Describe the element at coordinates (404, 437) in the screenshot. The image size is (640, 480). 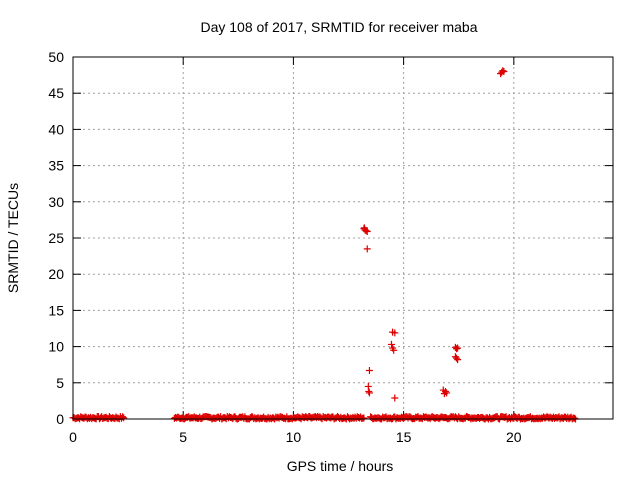
I see `x-tick-label: 15` at that location.